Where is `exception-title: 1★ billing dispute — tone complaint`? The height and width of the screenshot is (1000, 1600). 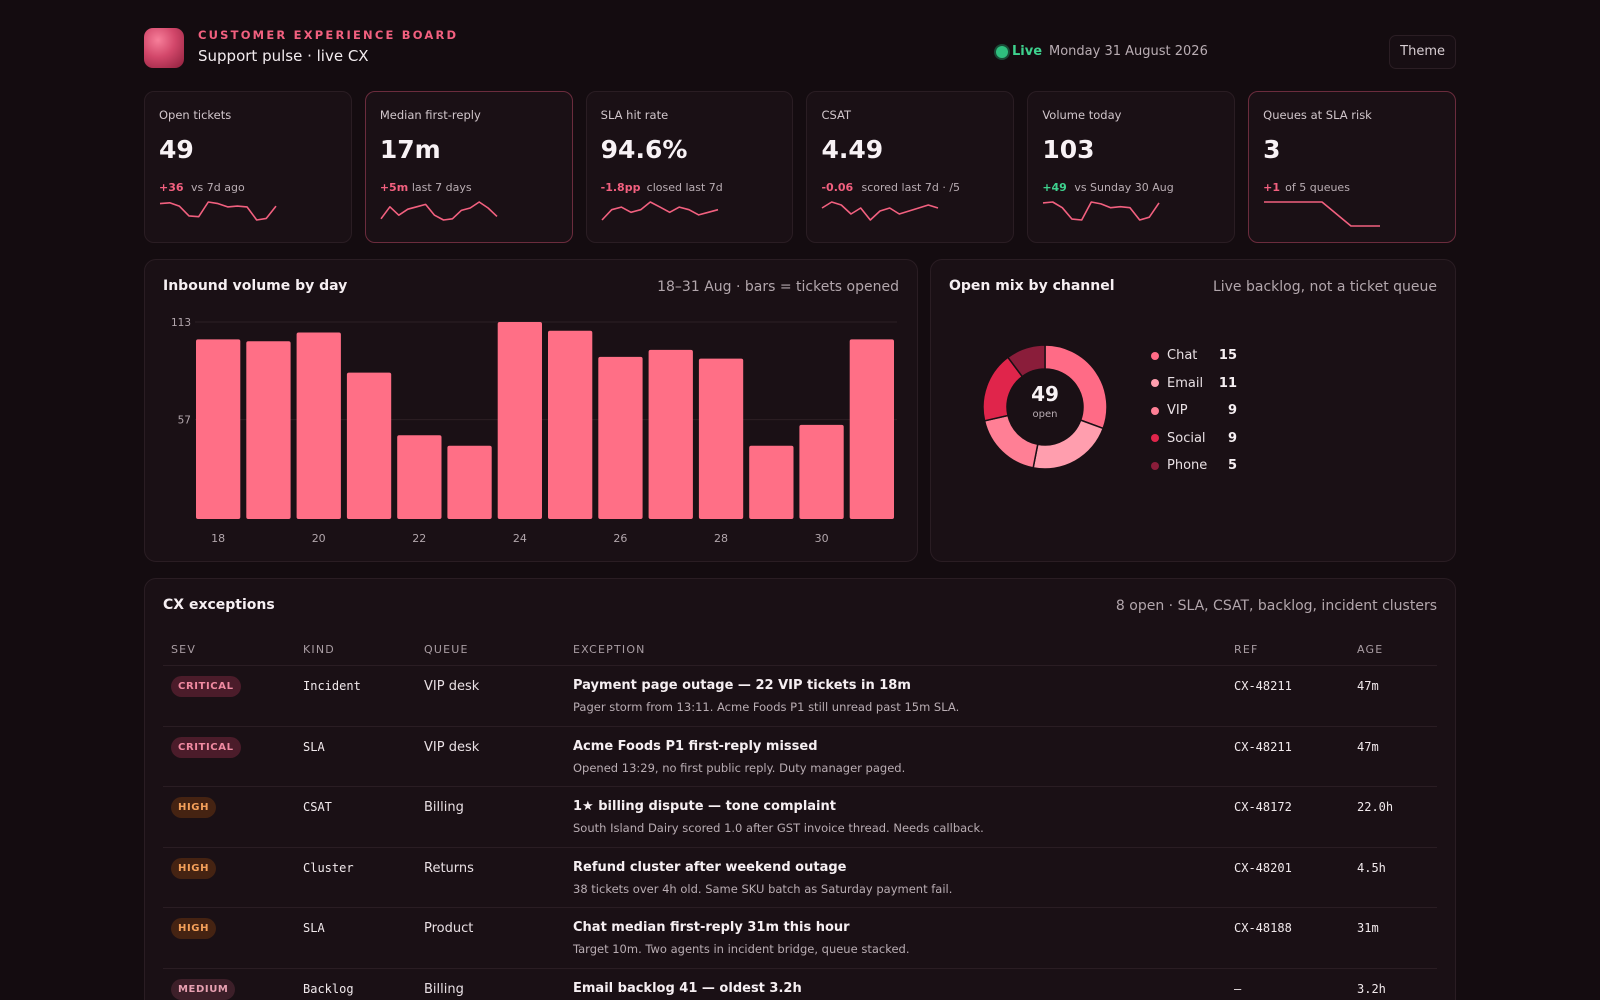 exception-title: 1★ billing dispute — tone complaint is located at coordinates (704, 806).